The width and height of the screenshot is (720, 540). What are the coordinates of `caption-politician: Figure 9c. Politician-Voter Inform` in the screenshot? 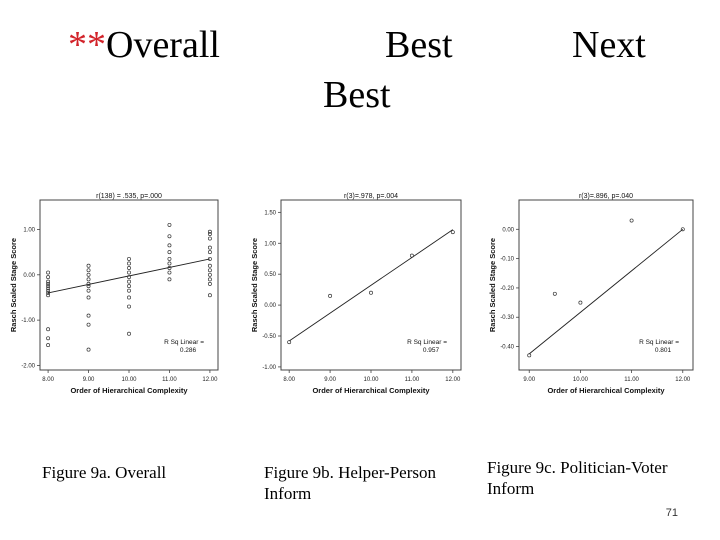 It's located at (577, 478).